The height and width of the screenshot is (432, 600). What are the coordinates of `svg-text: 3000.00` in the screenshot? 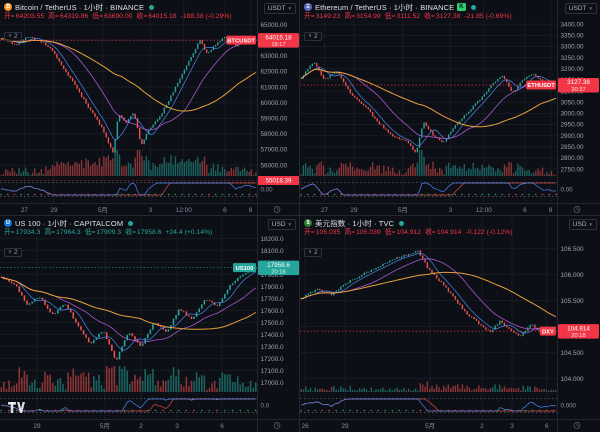 It's located at (573, 114).